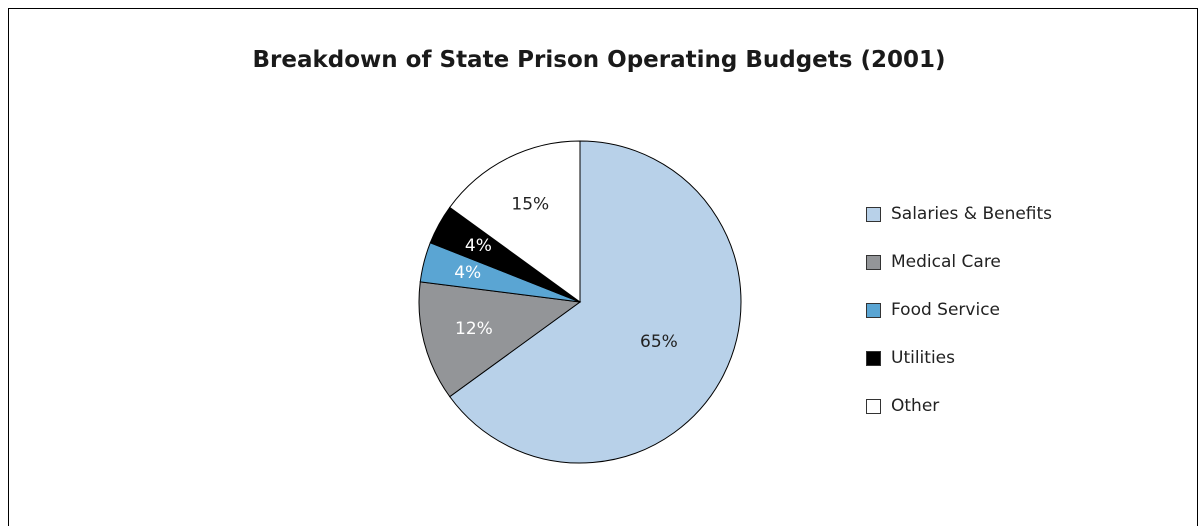 The width and height of the screenshot is (1198, 526). Describe the element at coordinates (915, 406) in the screenshot. I see `legend-label: Other` at that location.